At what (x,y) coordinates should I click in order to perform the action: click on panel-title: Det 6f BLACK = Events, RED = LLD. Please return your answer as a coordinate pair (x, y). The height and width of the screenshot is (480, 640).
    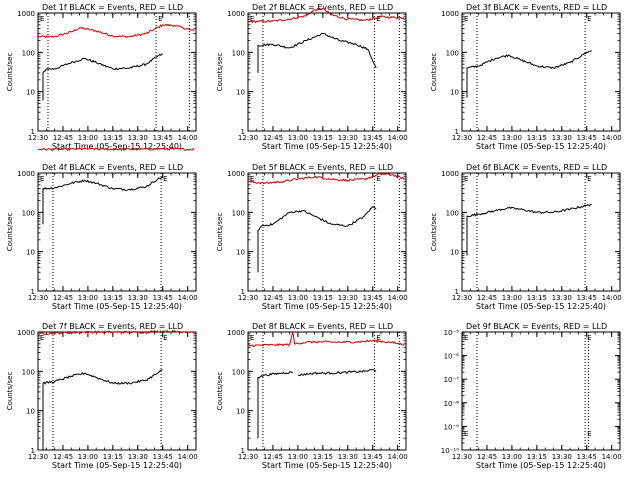
    Looking at the image, I should click on (536, 167).